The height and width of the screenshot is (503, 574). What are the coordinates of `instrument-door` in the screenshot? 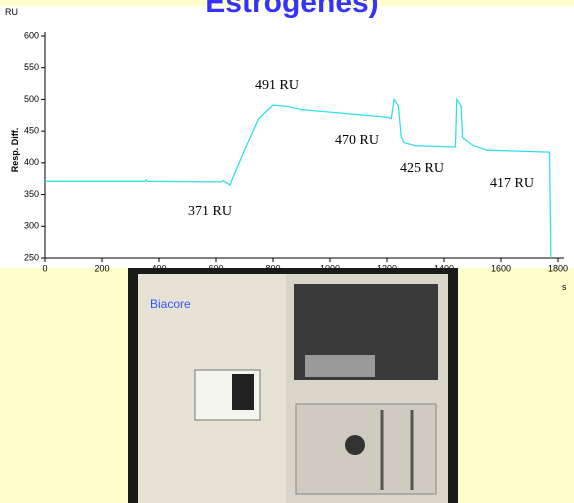 It's located at (366, 449).